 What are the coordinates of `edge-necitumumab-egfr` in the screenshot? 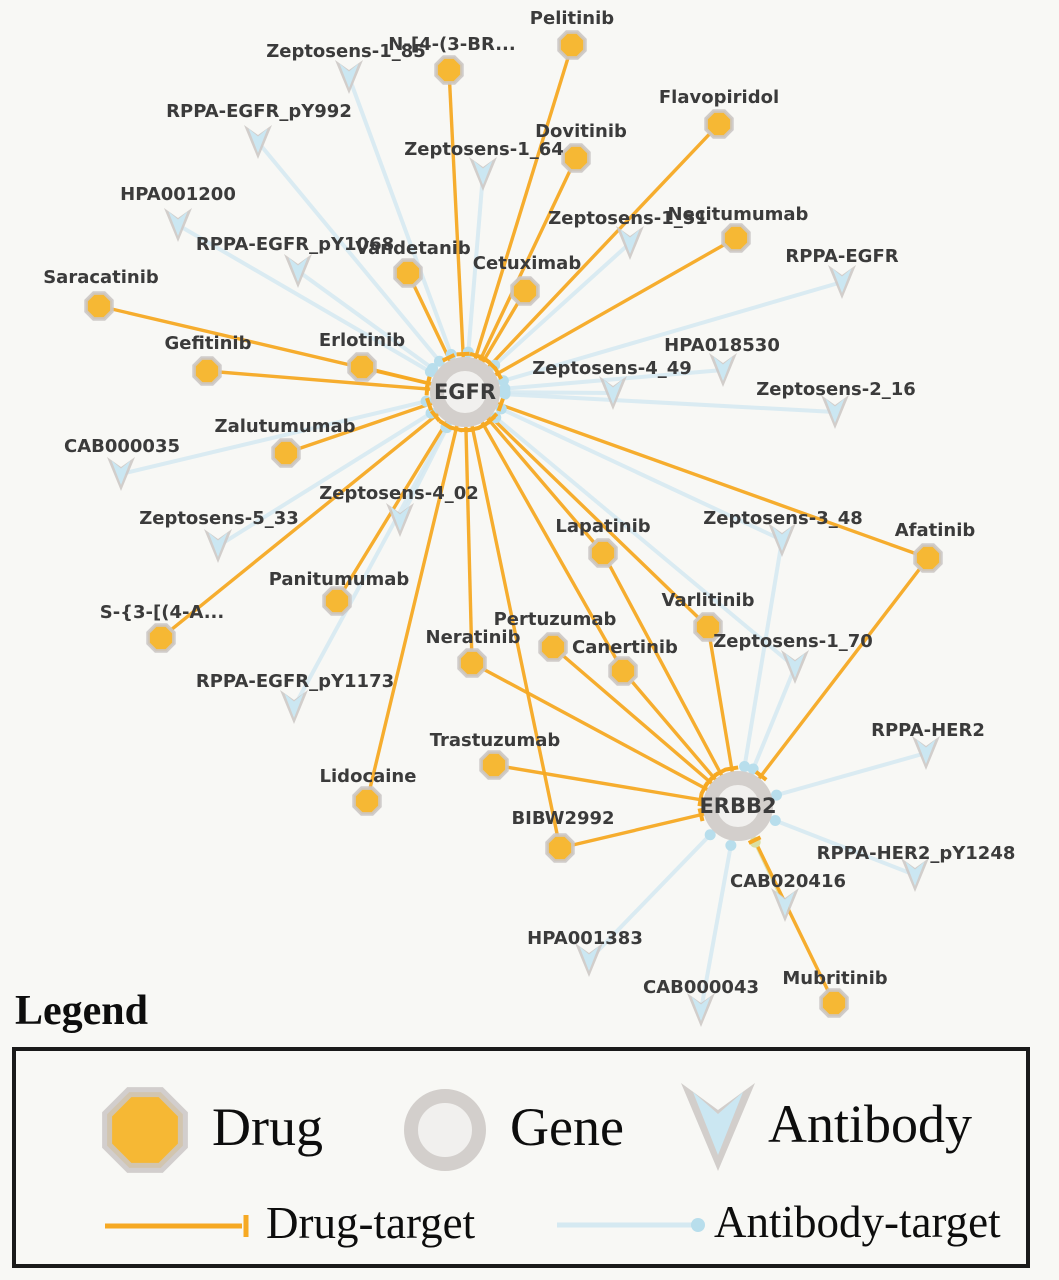 It's located at (600, 315).